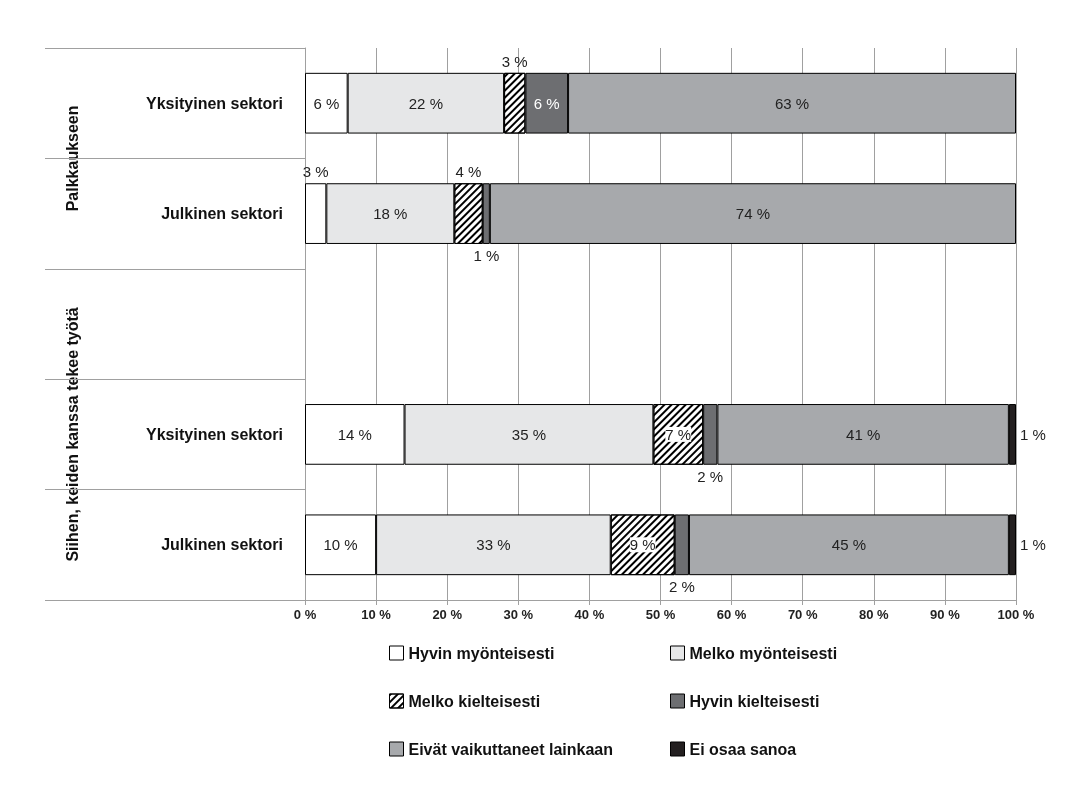  What do you see at coordinates (425, 103) in the screenshot?
I see `data-label: 22 %` at bounding box center [425, 103].